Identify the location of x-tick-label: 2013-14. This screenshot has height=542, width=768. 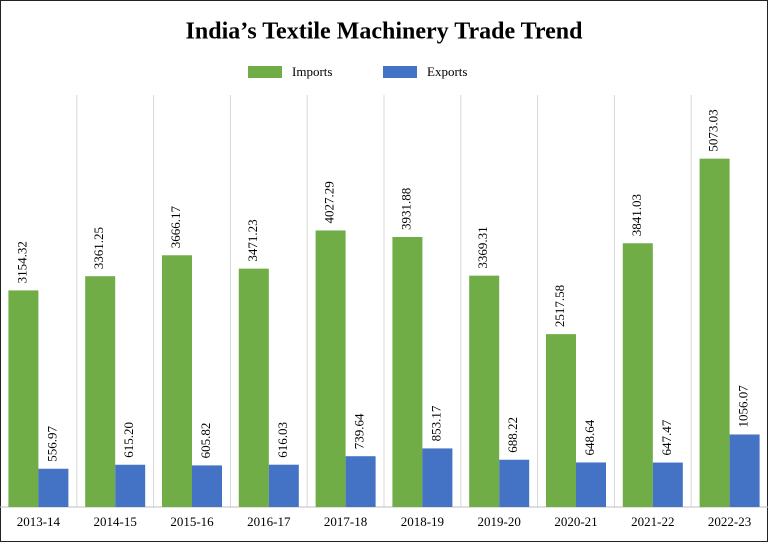
(39, 521).